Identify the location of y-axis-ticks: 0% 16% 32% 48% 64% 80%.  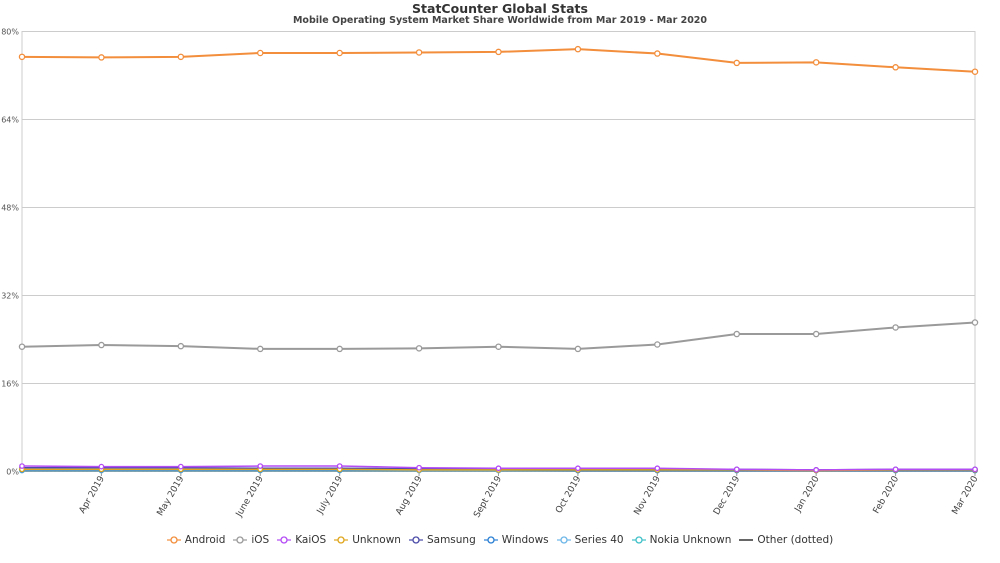
(10, 252).